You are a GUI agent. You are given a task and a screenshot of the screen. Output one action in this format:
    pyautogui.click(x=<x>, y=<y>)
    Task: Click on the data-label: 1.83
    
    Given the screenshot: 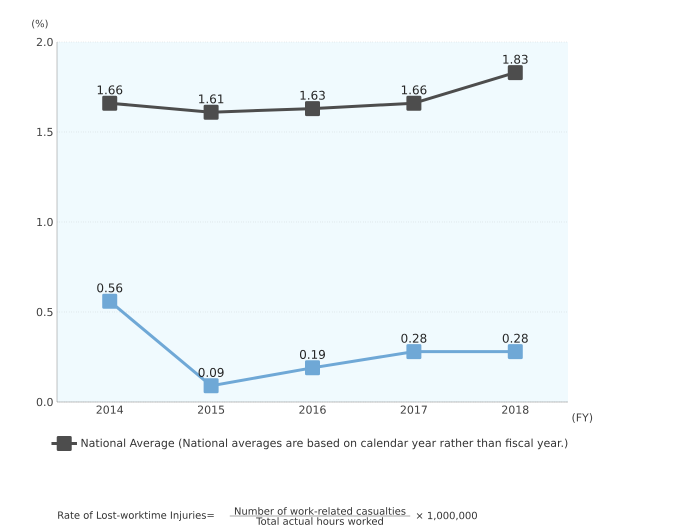 What is the action you would take?
    pyautogui.click(x=515, y=59)
    